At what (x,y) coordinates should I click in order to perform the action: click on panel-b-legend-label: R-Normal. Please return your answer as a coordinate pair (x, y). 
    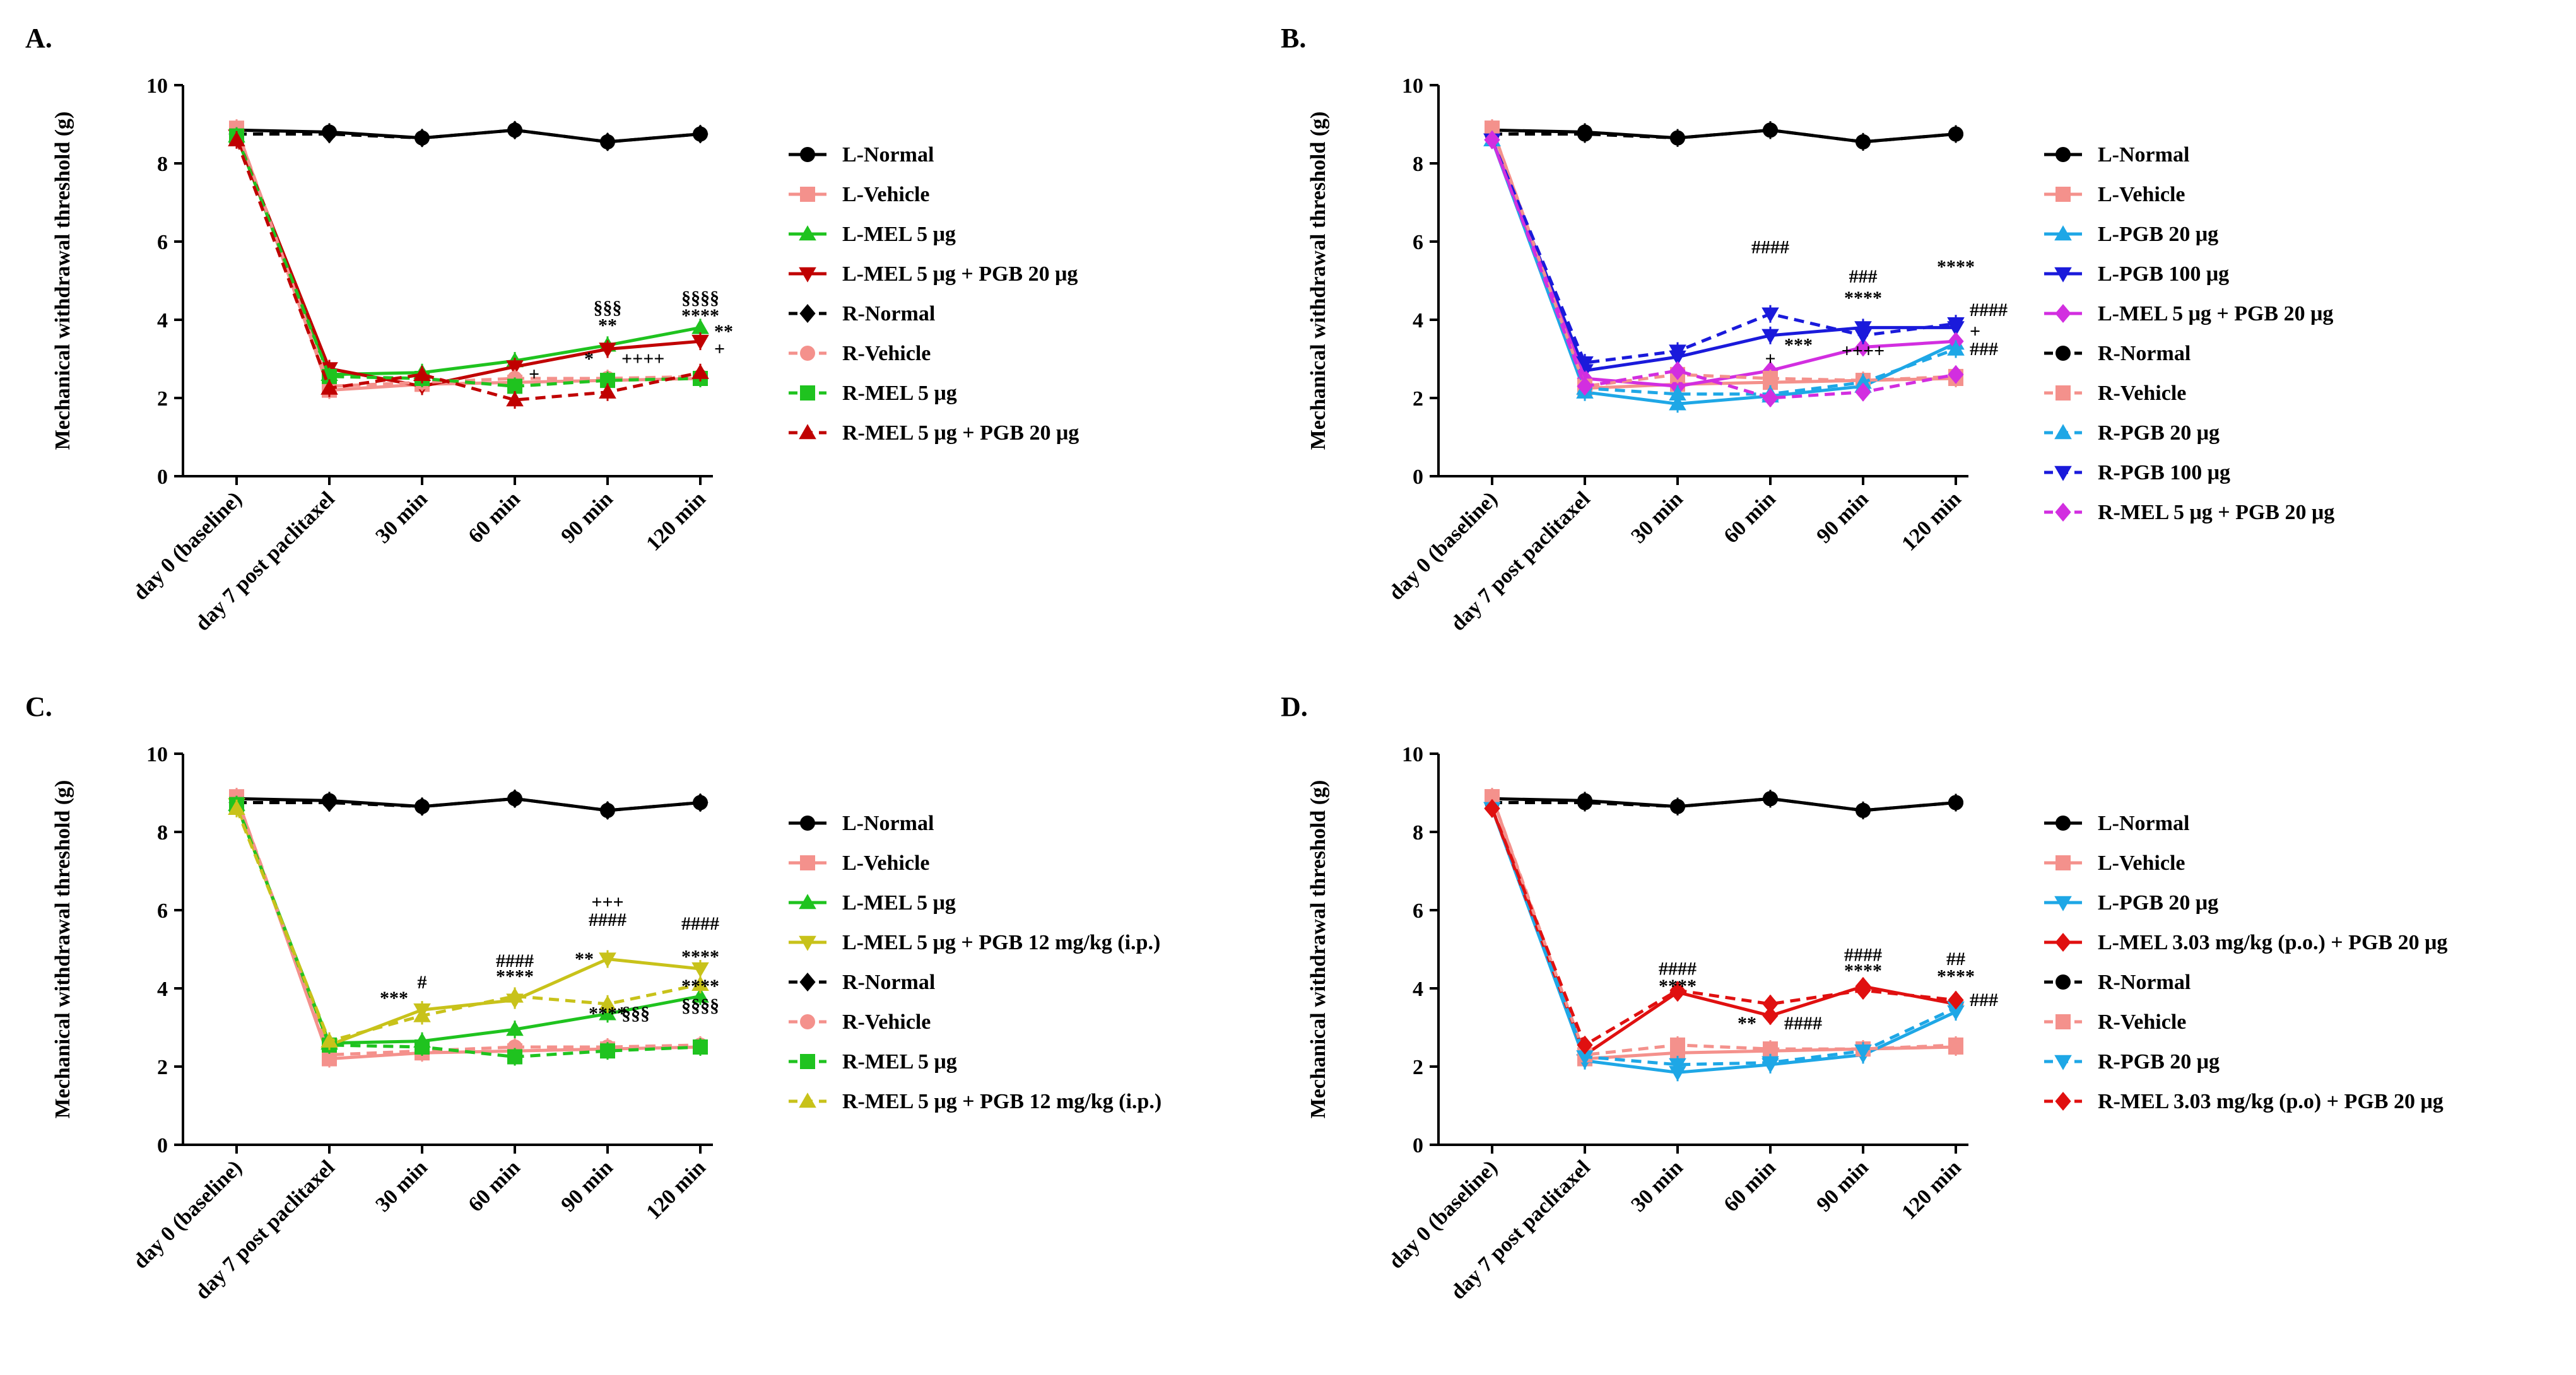
    Looking at the image, I should click on (2144, 354).